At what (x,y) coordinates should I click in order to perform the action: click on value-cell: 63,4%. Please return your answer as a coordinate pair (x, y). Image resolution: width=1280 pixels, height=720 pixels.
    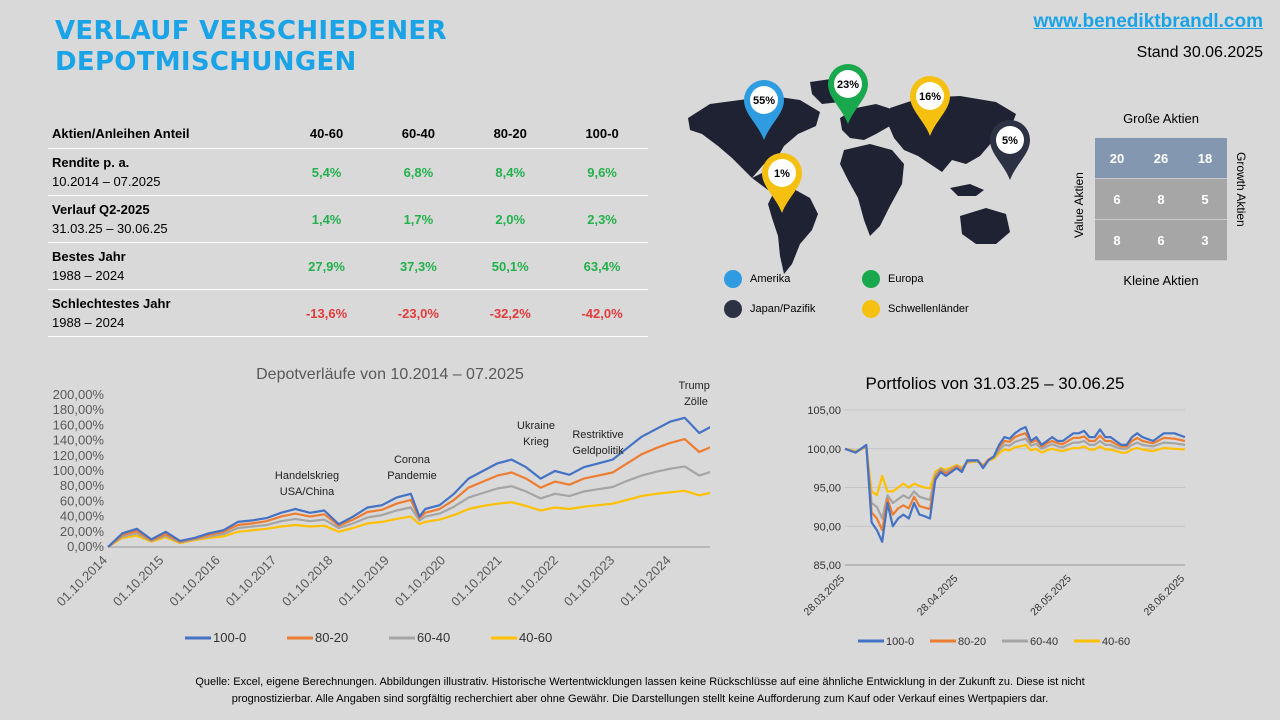
    Looking at the image, I should click on (602, 266).